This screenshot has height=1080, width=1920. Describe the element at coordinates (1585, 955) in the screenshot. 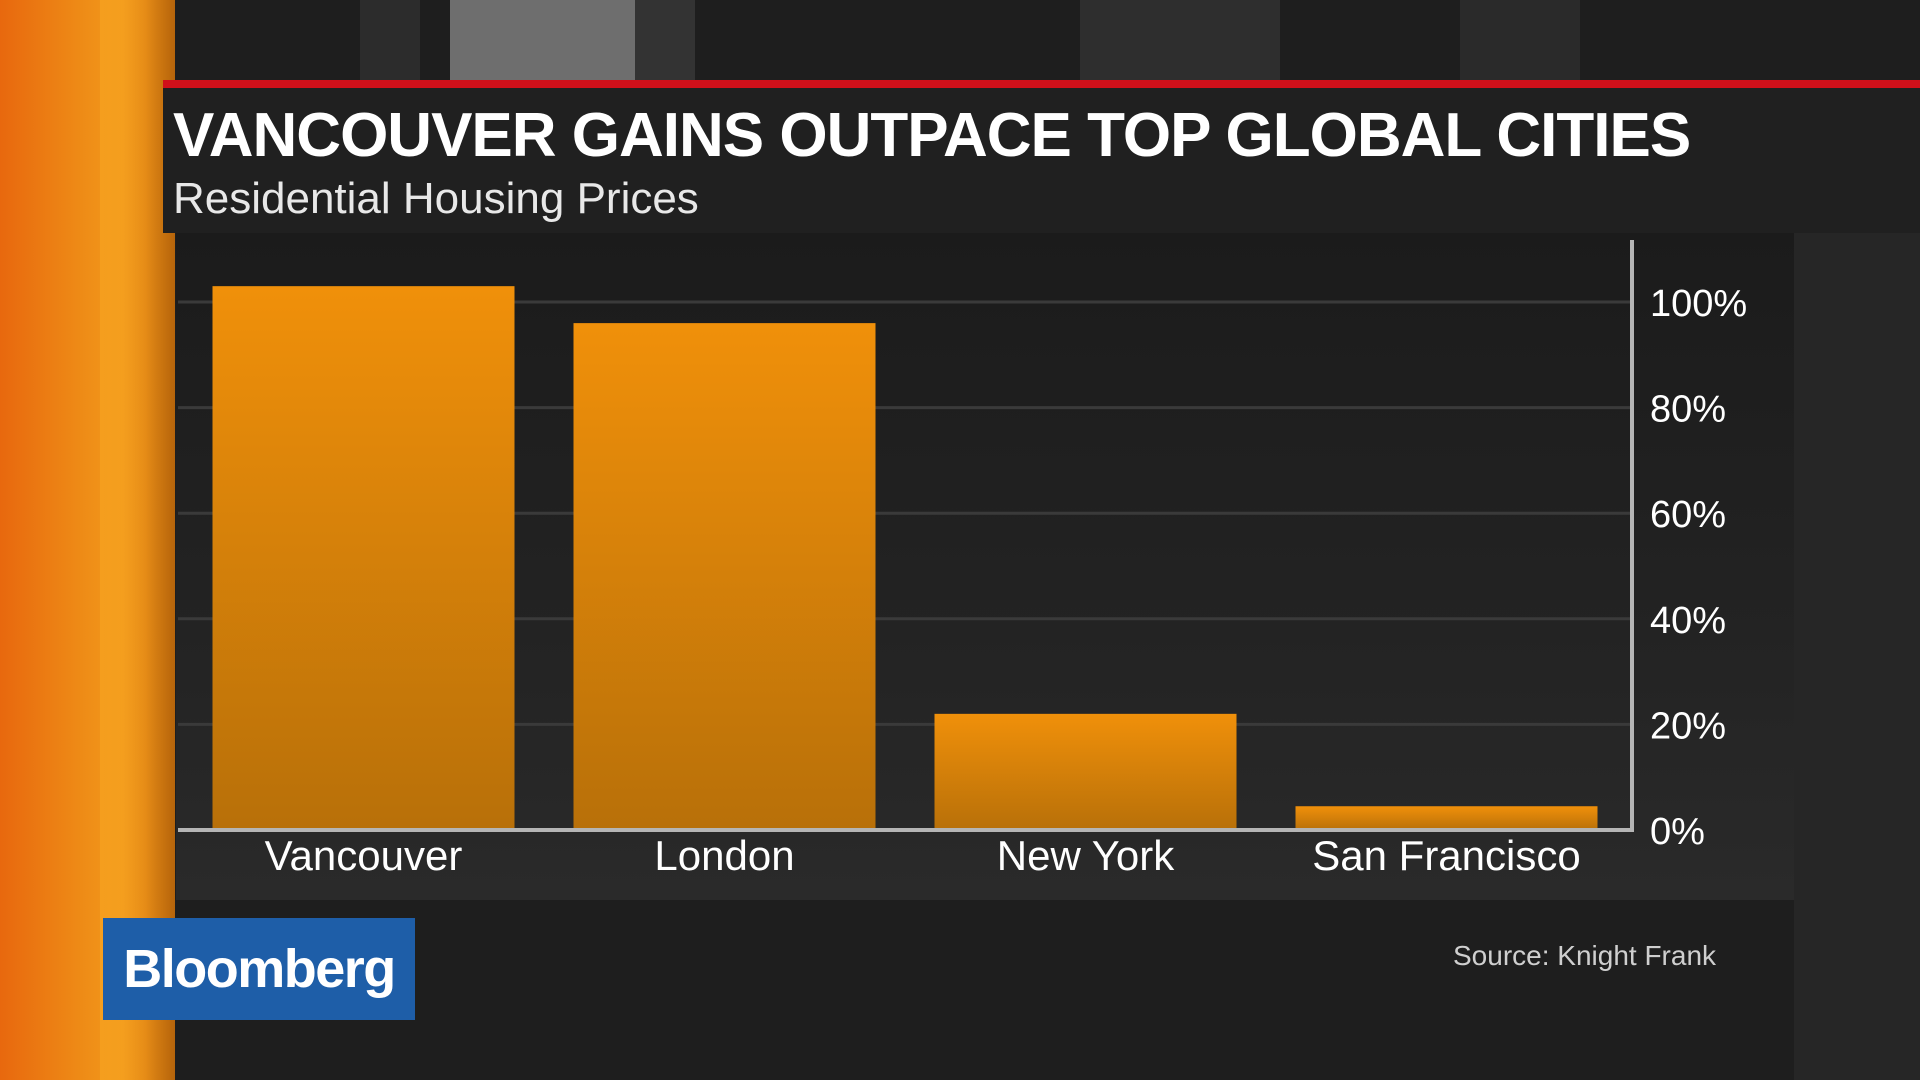

I see `source-note: Source: Knight Frank` at that location.